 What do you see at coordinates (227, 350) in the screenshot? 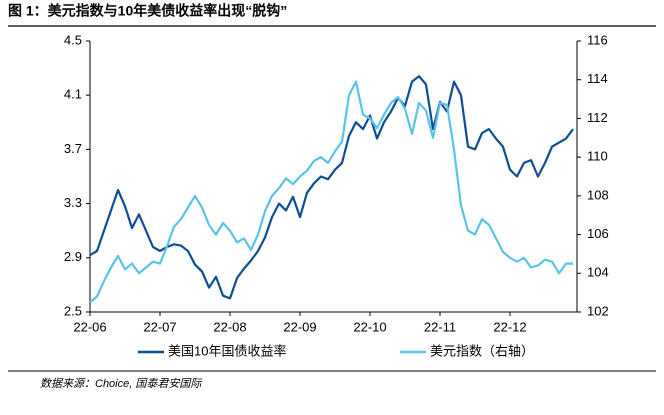
I see `legend-label: 美国10年国债收益率` at bounding box center [227, 350].